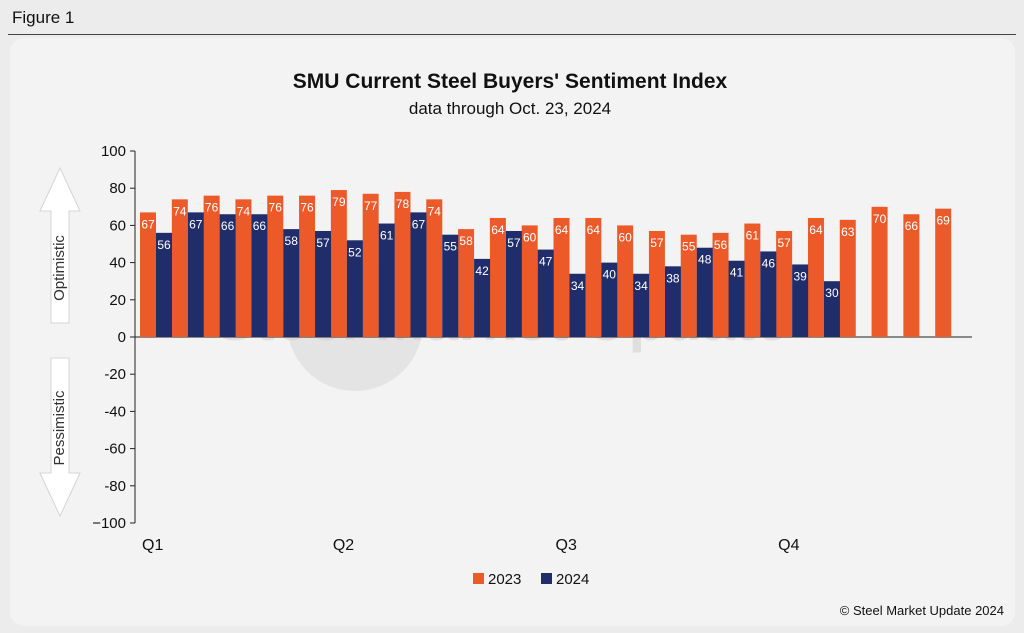  What do you see at coordinates (737, 273) in the screenshot?
I see `data-label-2024-18: 41` at bounding box center [737, 273].